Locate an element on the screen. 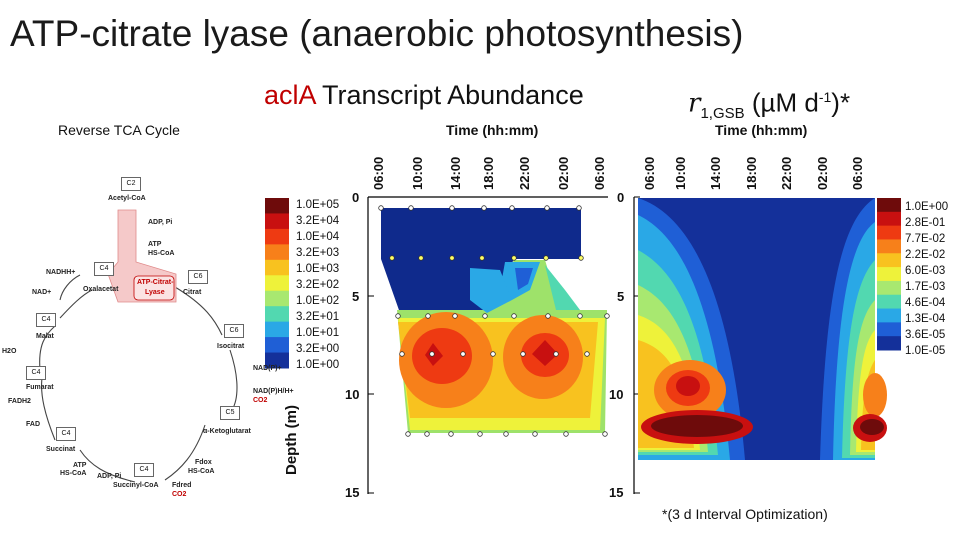 The height and width of the screenshot is (540, 960). arrow-malat-oxalacetat is located at coordinates (76, 304).